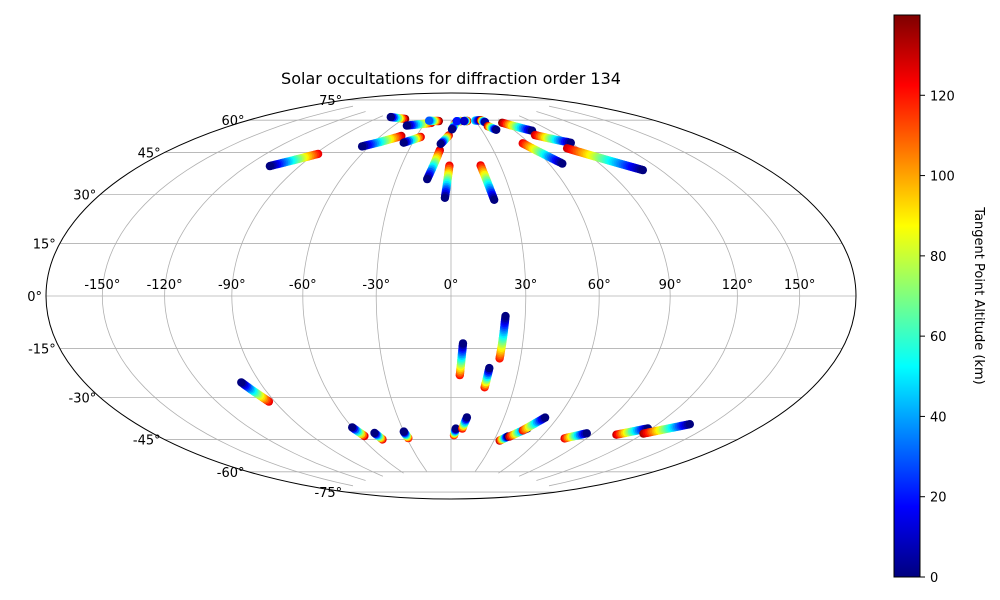 The width and height of the screenshot is (1000, 600). Describe the element at coordinates (232, 285) in the screenshot. I see `lon-tick-label: -90°` at that location.